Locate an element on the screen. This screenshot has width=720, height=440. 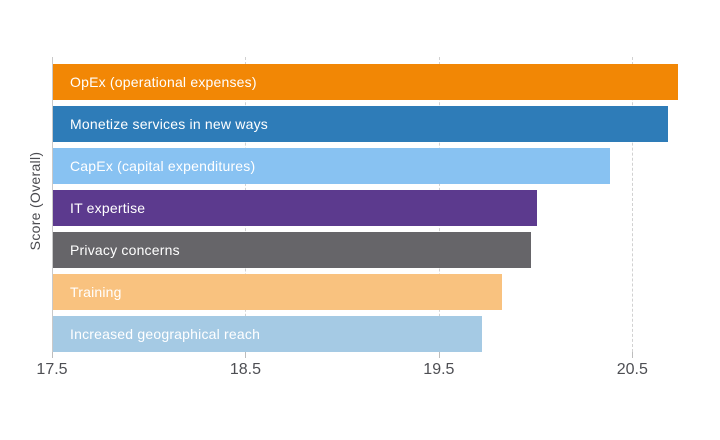
bar-label: Monetize services in new ways is located at coordinates (169, 124).